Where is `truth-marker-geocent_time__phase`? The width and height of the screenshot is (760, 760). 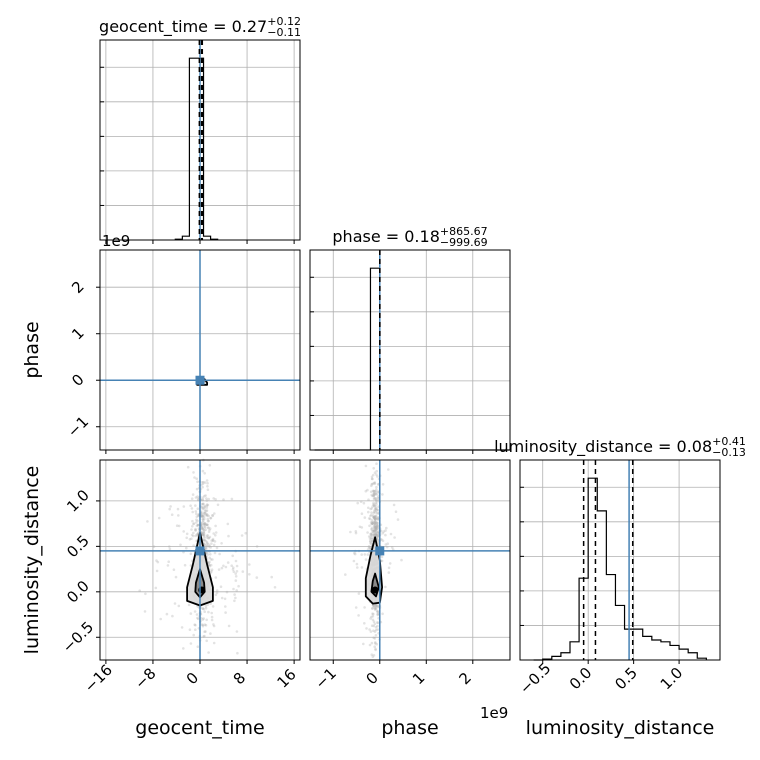
truth-marker-geocent_time__phase is located at coordinates (200, 380).